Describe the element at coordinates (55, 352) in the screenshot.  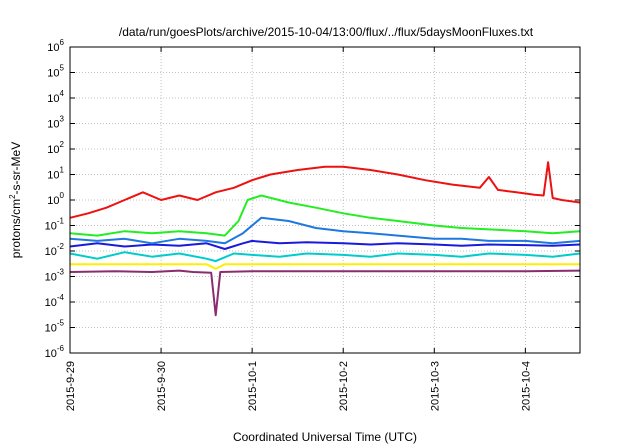
I see `y-tick-label: 10⁻⁶` at that location.